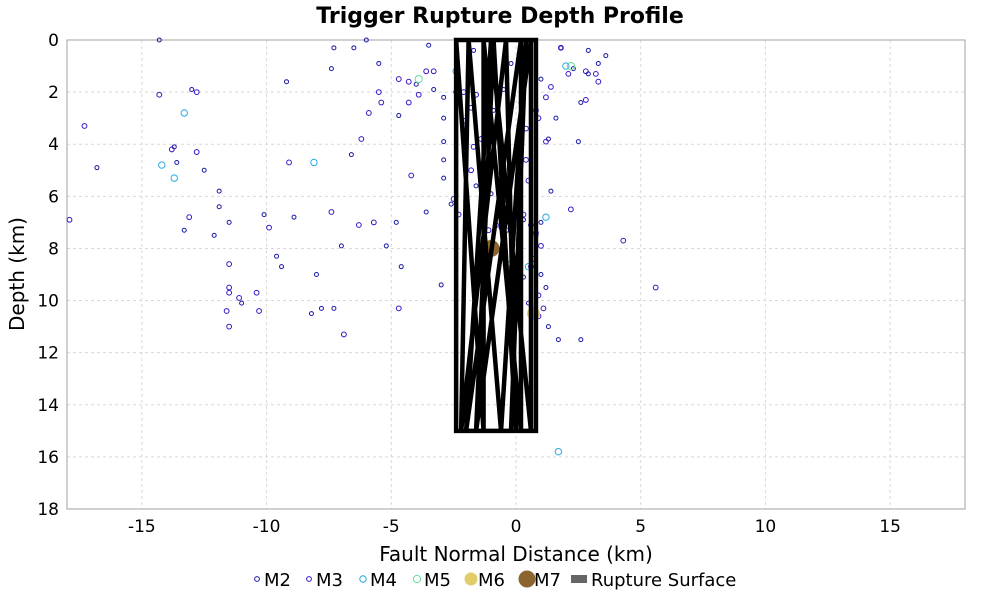 This screenshot has width=1000, height=600. I want to click on legend-item-m5: M5, so click(431, 580).